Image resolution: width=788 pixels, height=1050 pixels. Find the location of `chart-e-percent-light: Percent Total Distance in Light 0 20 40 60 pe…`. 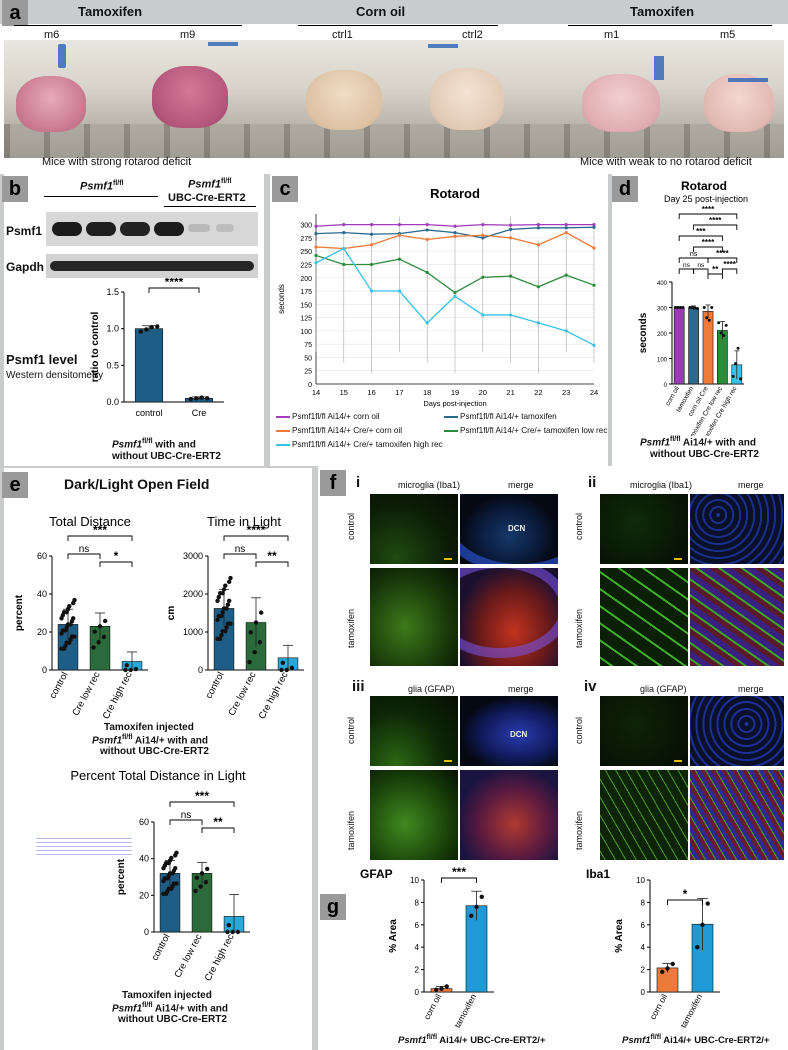

chart-e-percent-light: Percent Total Distance in Light 0 20 40 60 pe… is located at coordinates (160, 875).